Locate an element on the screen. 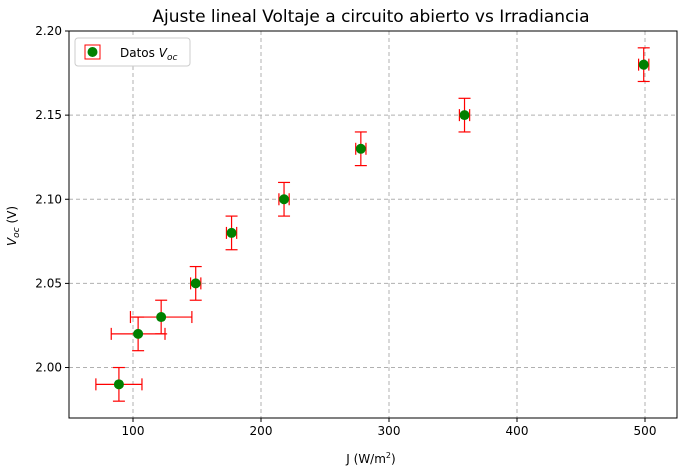 The width and height of the screenshot is (687, 468). legend-marker is located at coordinates (92, 52).